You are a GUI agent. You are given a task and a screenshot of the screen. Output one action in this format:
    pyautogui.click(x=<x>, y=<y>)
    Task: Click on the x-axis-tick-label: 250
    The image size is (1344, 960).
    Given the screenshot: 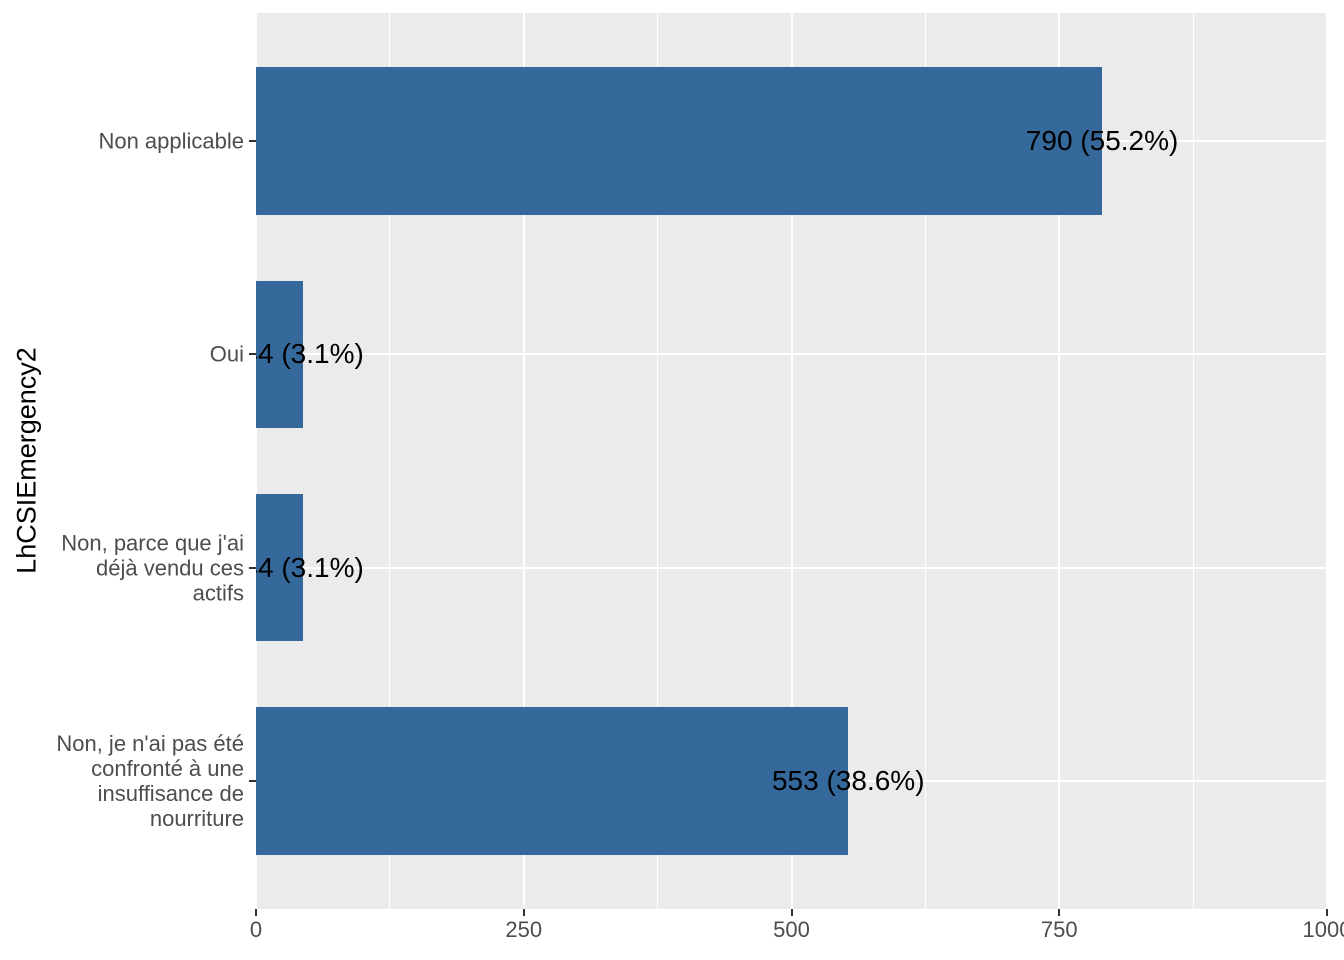 What is the action you would take?
    pyautogui.click(x=524, y=929)
    